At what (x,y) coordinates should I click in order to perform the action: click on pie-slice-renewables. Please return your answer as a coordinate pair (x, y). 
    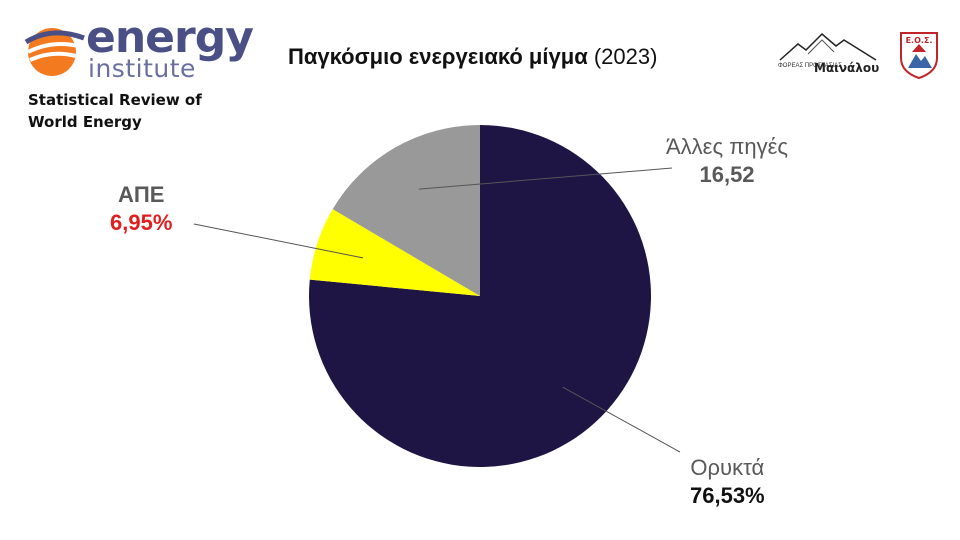
    Looking at the image, I should click on (394, 252).